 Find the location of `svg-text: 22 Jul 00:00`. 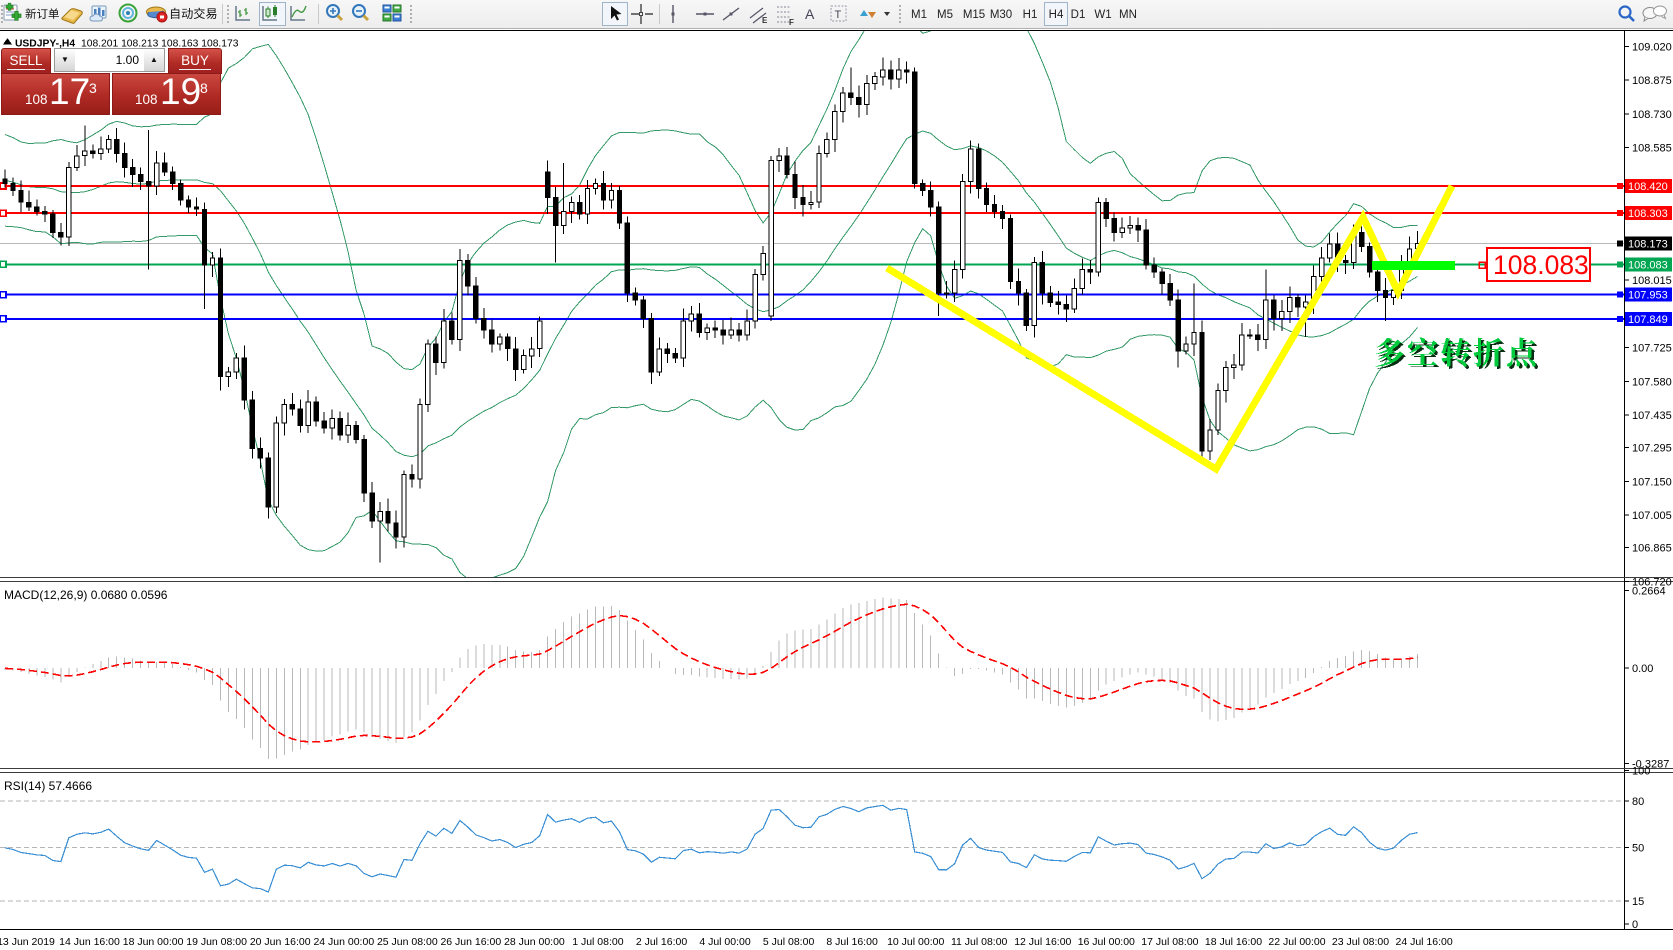

svg-text: 22 Jul 00:00 is located at coordinates (1296, 942).